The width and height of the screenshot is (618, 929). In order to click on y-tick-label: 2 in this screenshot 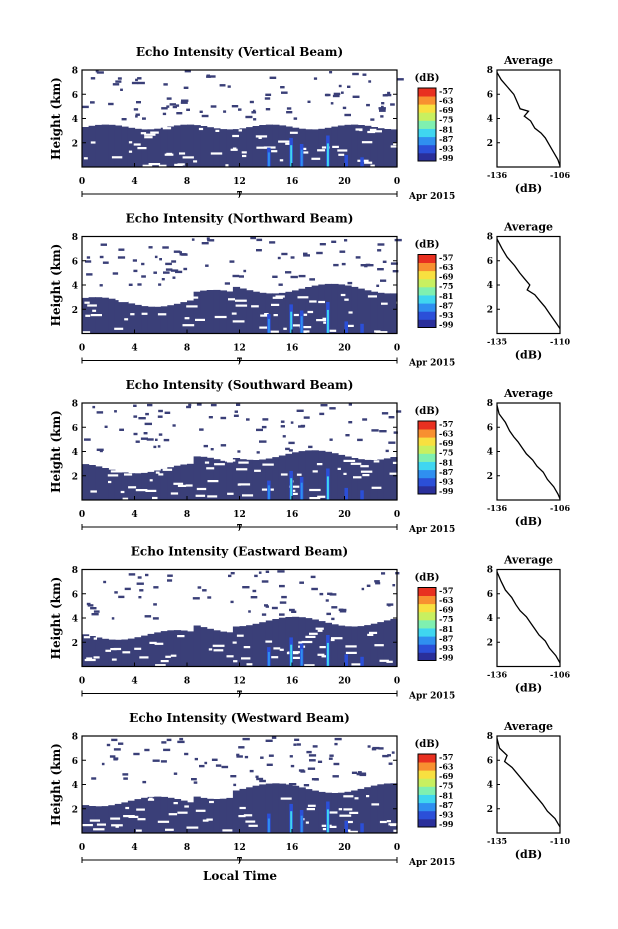, I will do `click(75, 644)`.